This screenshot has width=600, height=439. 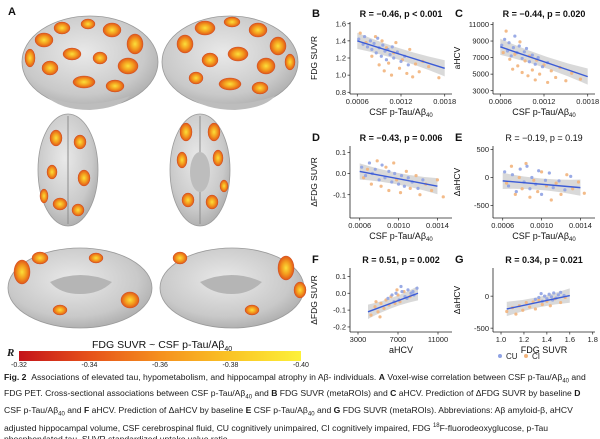 I want to click on x-axis-label: aHCV, so click(x=401, y=350).